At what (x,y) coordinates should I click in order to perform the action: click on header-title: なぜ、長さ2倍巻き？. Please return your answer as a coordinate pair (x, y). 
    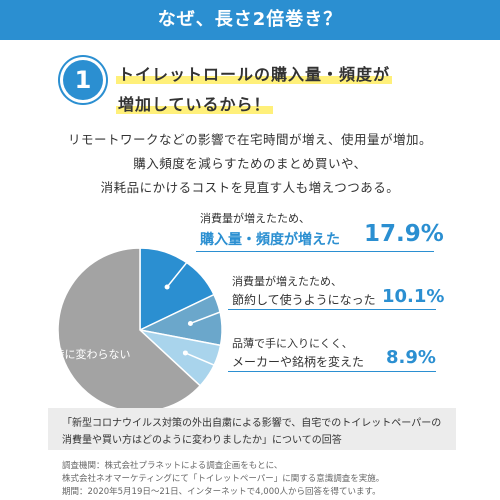
    Looking at the image, I should click on (250, 20).